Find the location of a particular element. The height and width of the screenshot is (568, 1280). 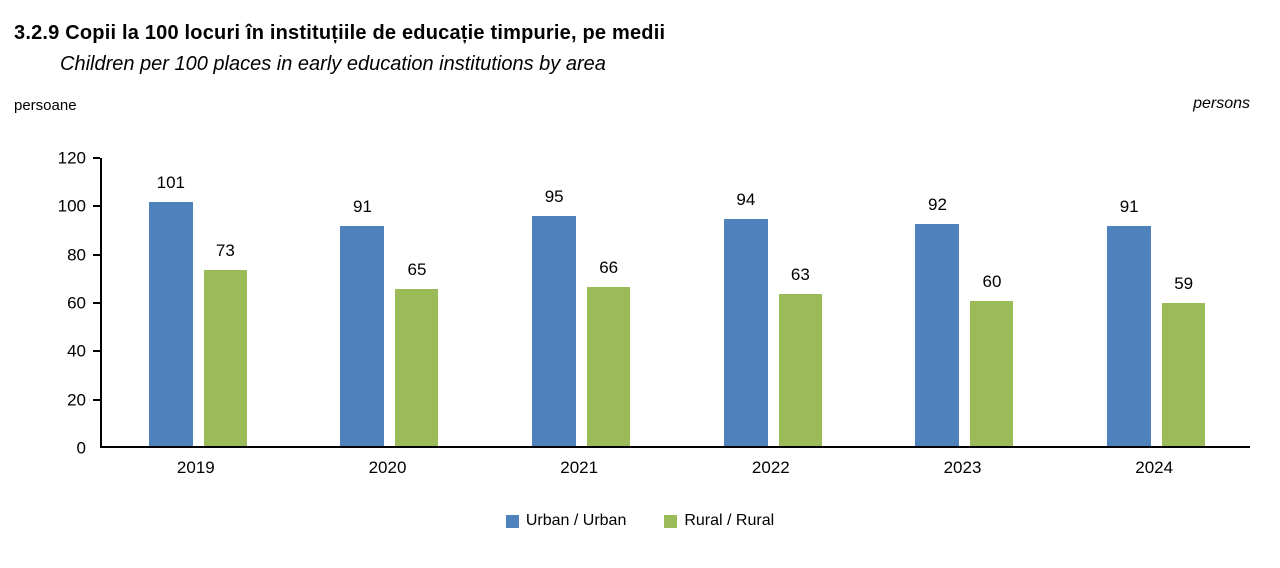

y-tick-label-80: 80 is located at coordinates (76, 255).